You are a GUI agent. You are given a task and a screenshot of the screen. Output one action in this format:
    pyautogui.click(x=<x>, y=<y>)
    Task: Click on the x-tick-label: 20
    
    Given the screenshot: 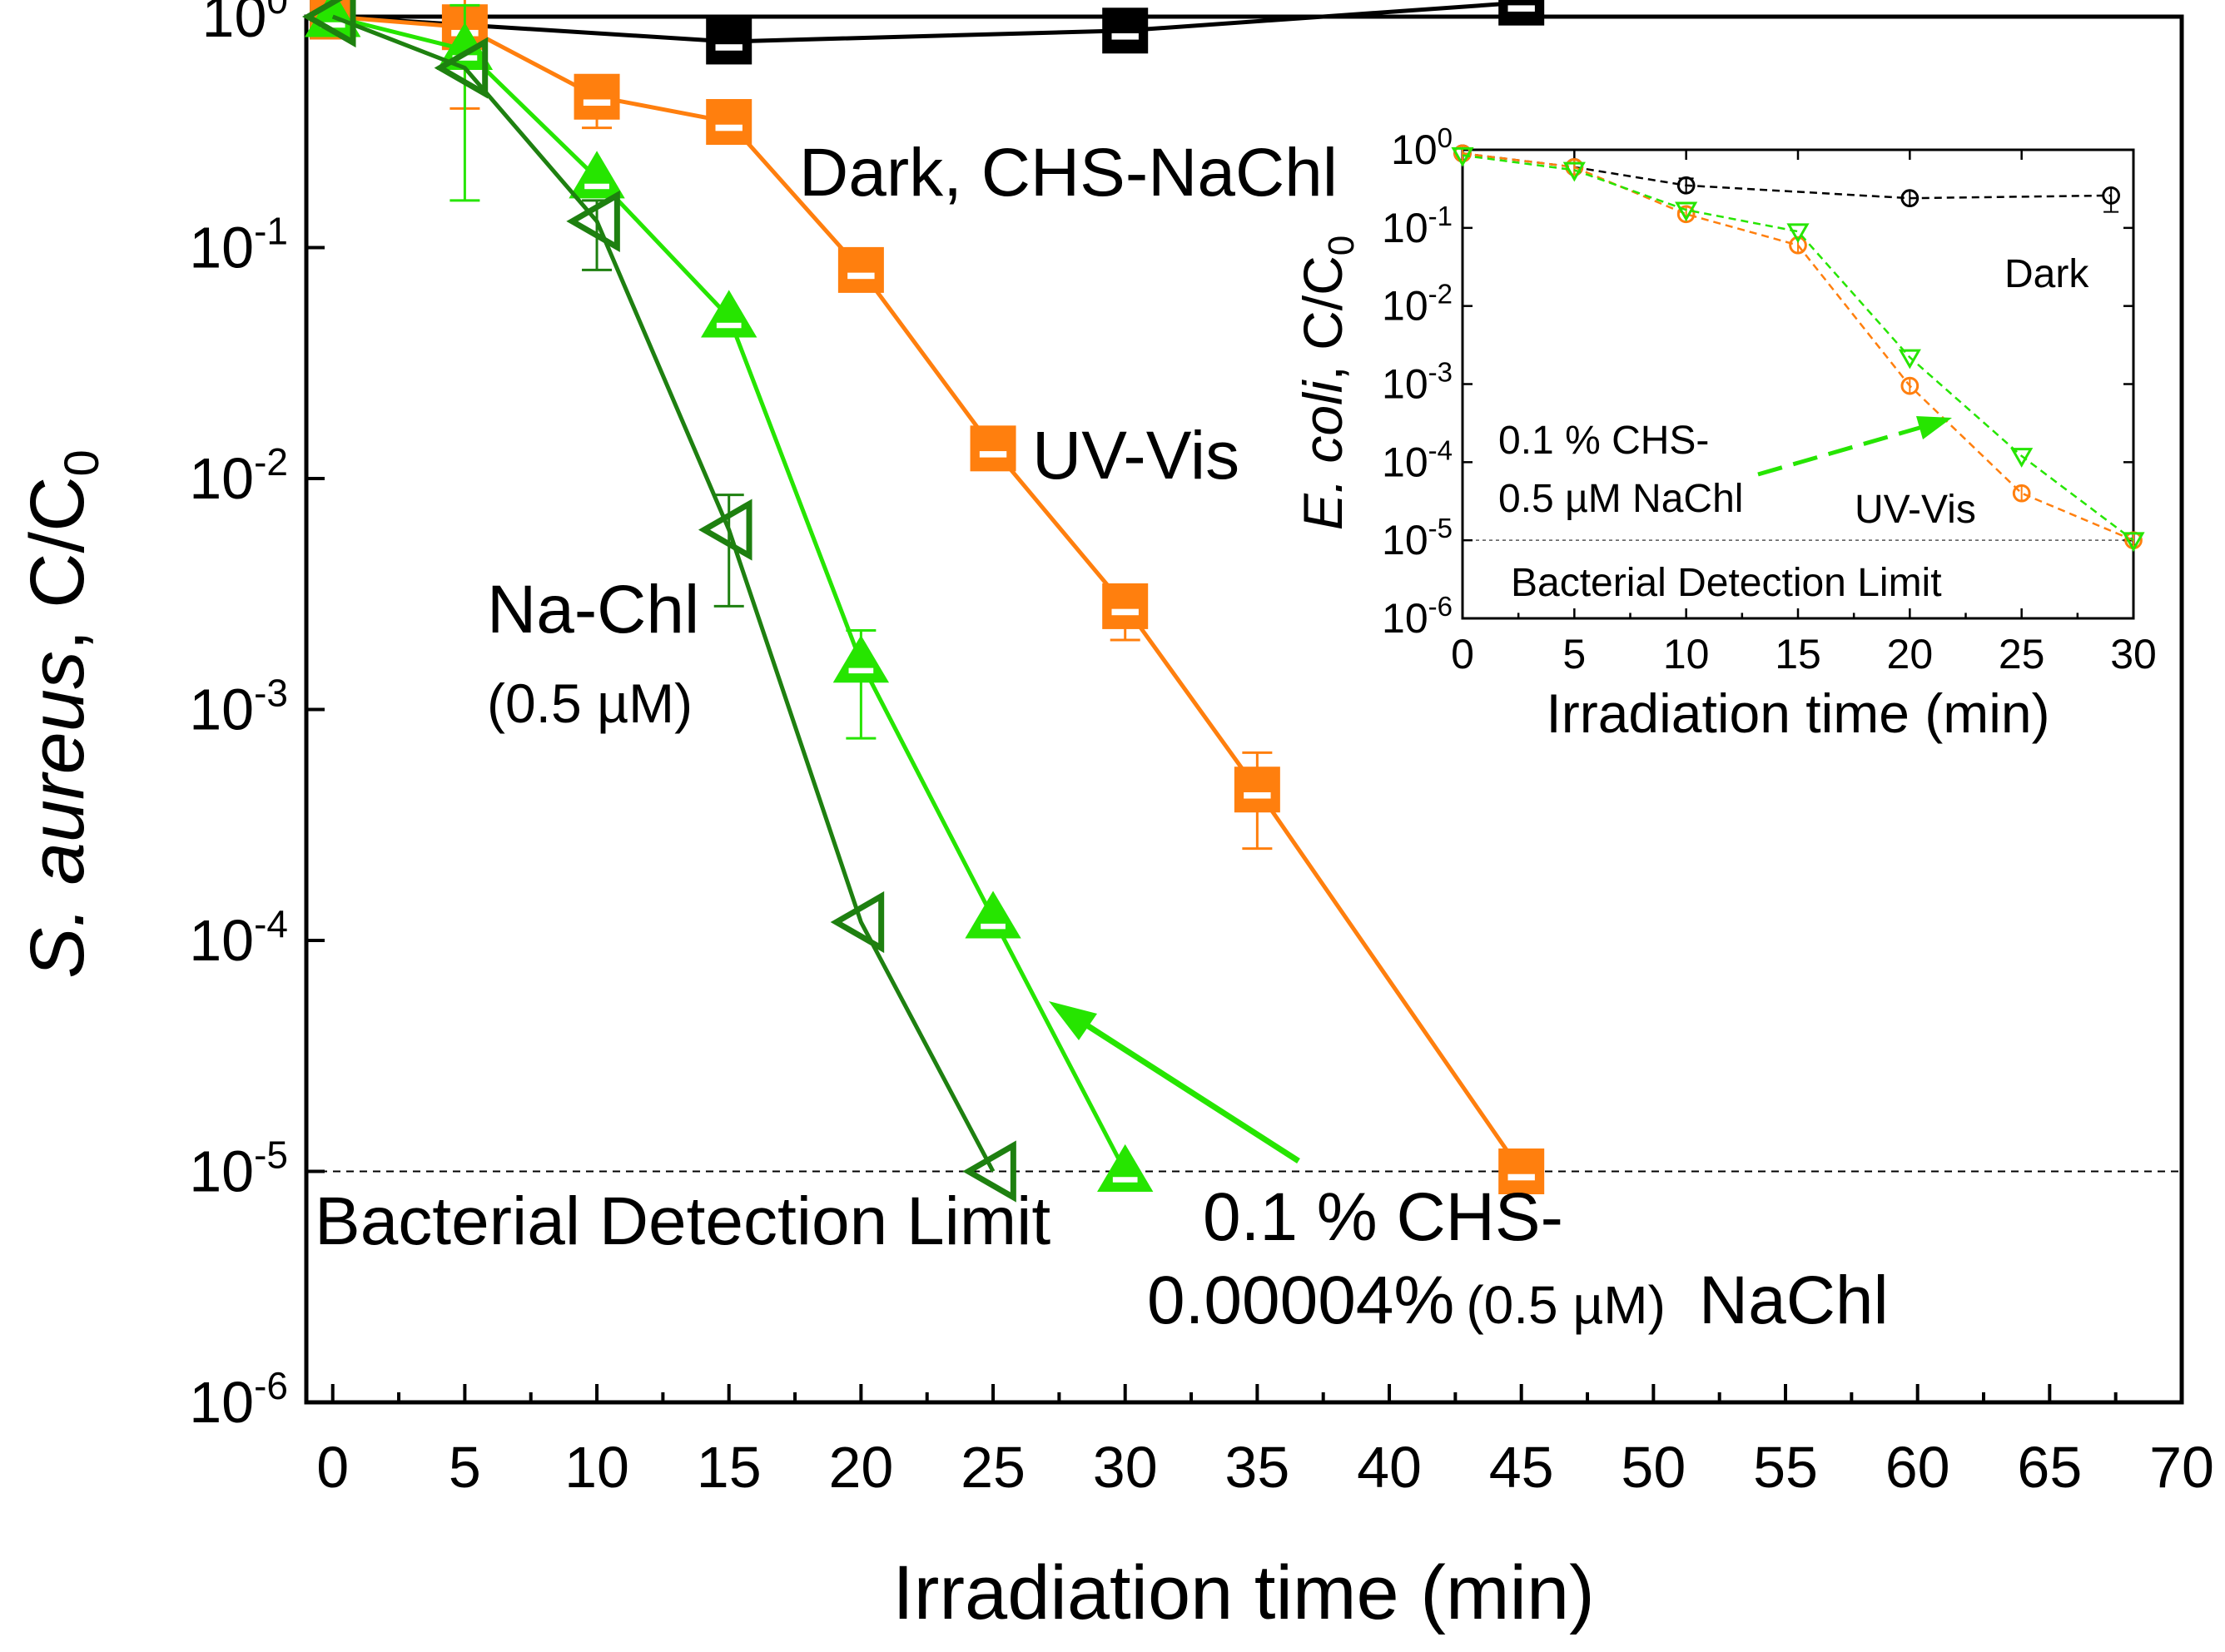 What is the action you would take?
    pyautogui.click(x=1911, y=654)
    